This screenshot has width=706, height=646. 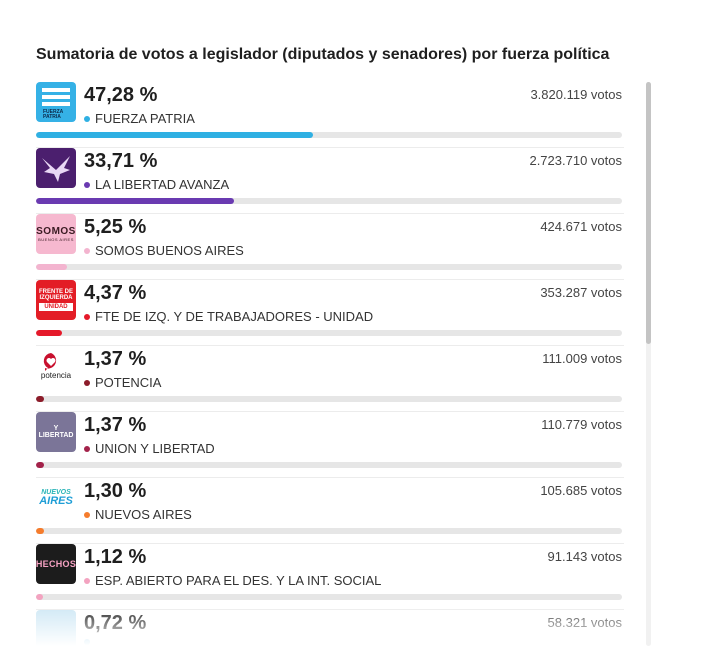 What do you see at coordinates (330, 379) in the screenshot?
I see `result-row: potencia 1,37 % POTENCIA 111.009 votos` at bounding box center [330, 379].